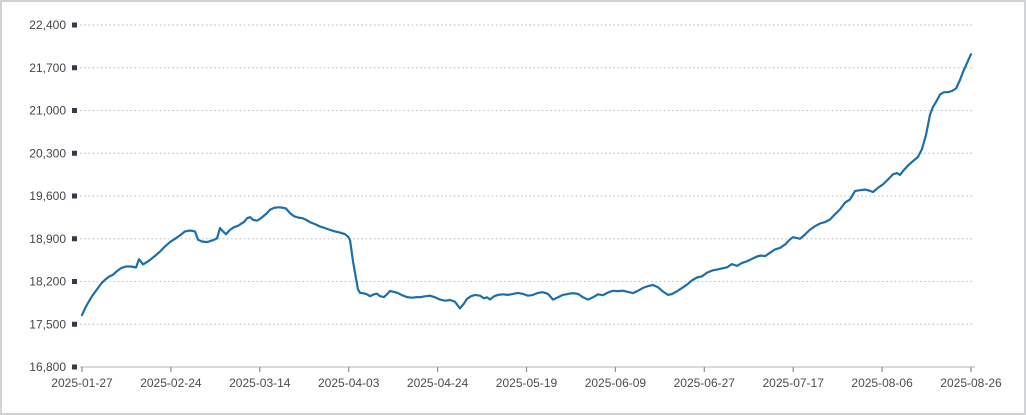  I want to click on y-tick-label: 16,800, so click(47, 367).